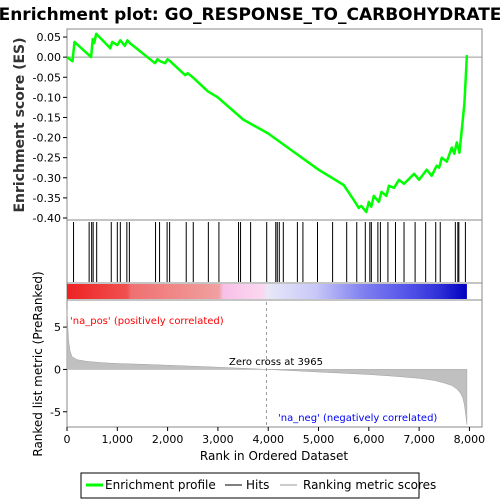 The height and width of the screenshot is (500, 500). I want to click on legend-hits-label: Hits, so click(257, 485).